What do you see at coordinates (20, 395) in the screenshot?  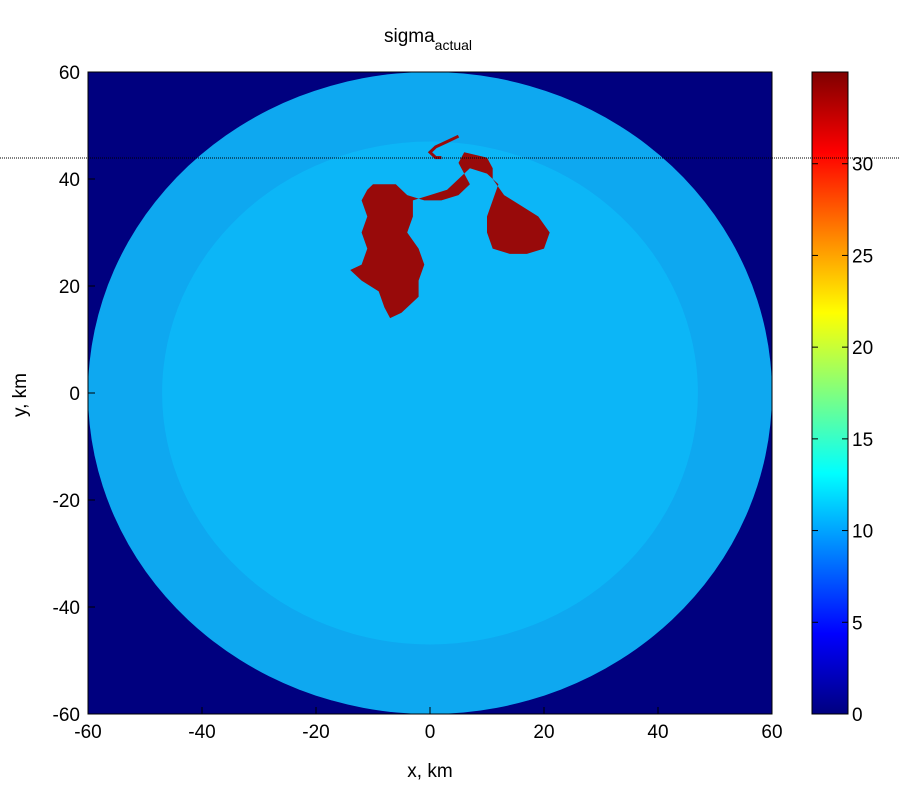 I see `y-axis-label: y, km` at bounding box center [20, 395].